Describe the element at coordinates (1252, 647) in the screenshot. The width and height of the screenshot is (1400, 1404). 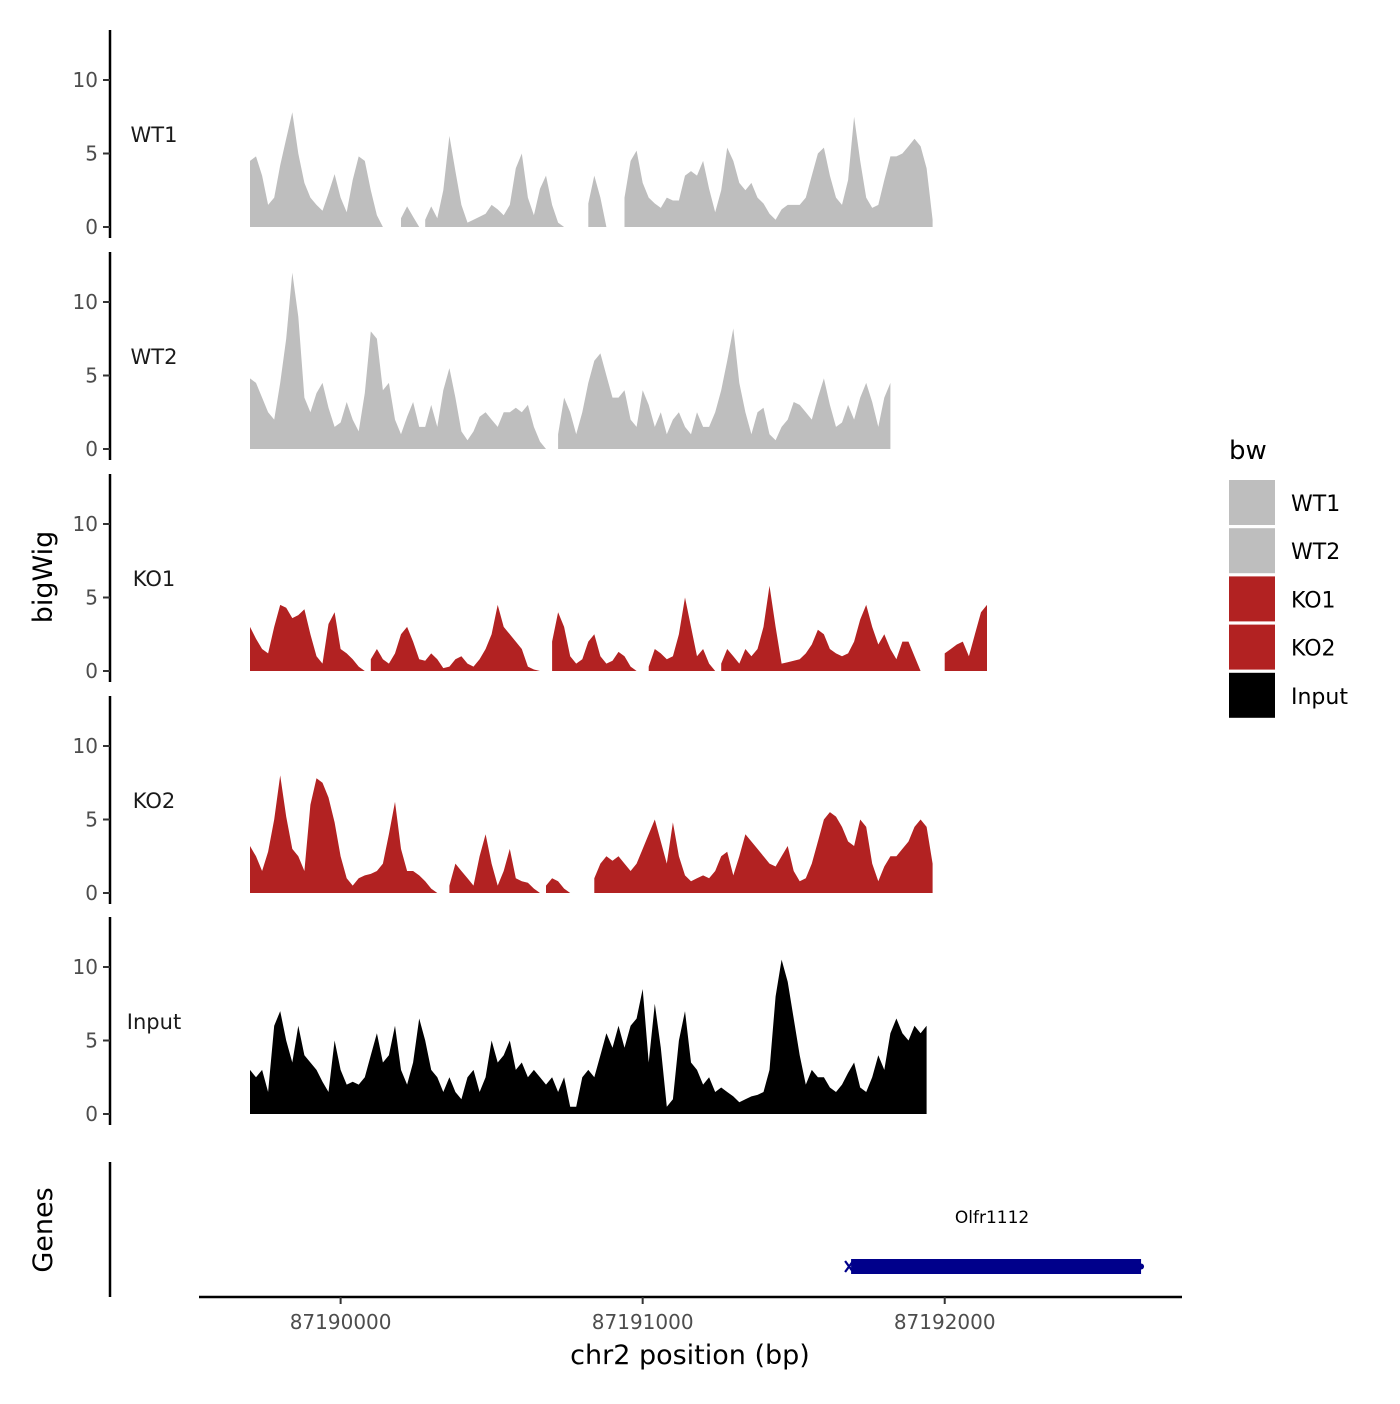
I see `legend-swatch-ko2` at that location.